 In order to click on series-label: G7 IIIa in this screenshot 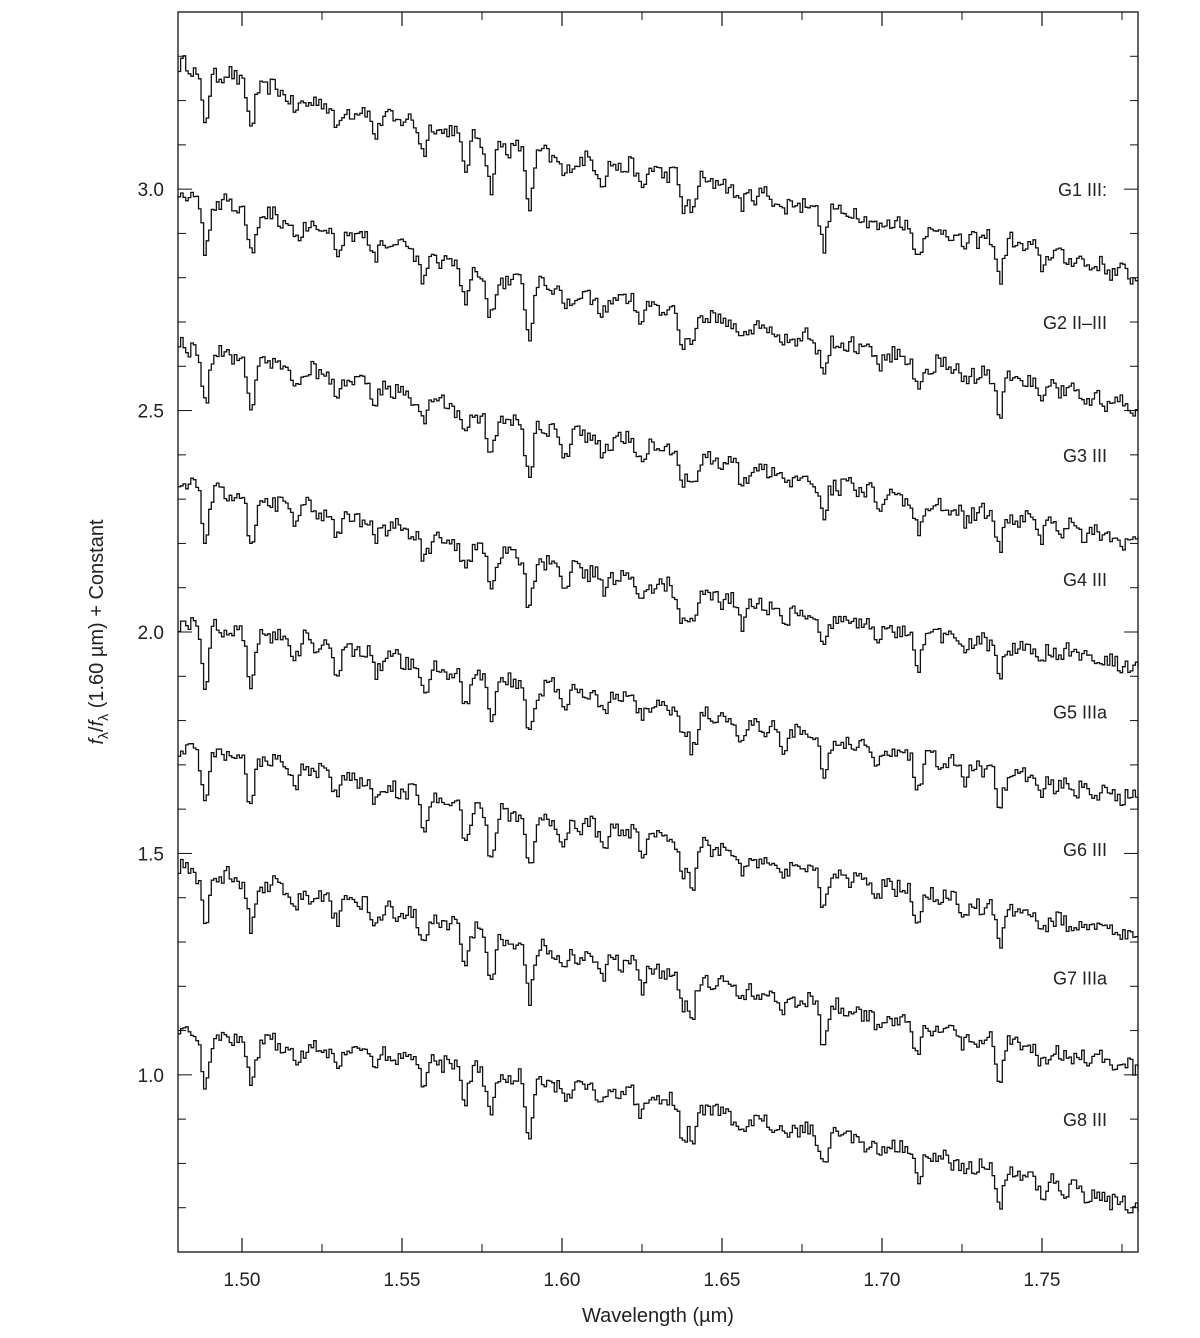, I will do `click(1080, 978)`.